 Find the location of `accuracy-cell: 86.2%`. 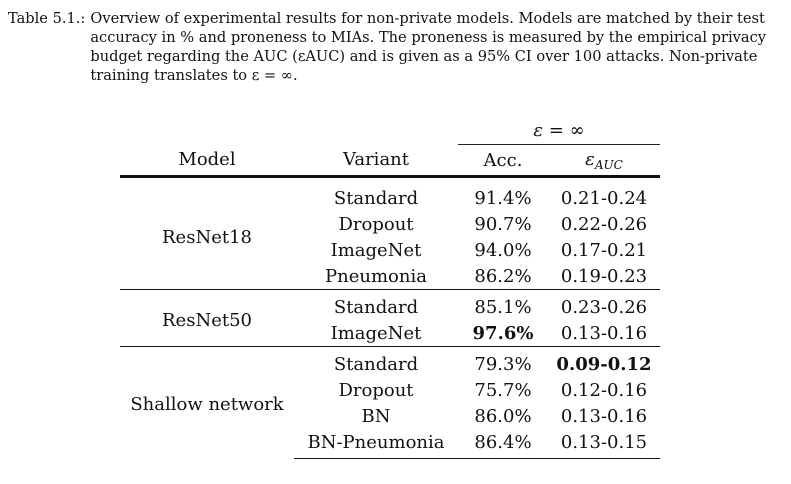

accuracy-cell: 86.2% is located at coordinates (503, 276).